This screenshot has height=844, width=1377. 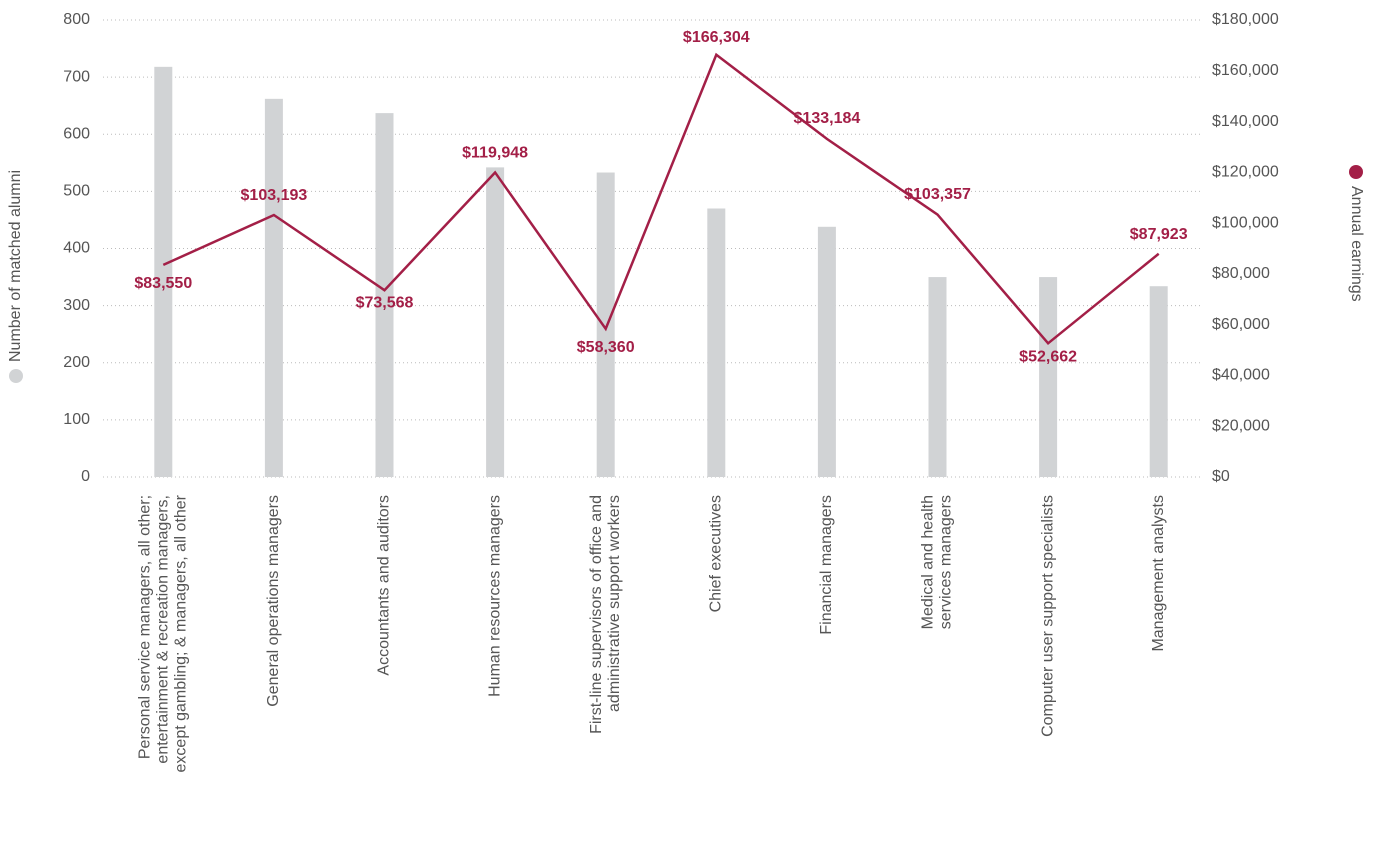 I want to click on value-label: $103,357, so click(x=937, y=194).